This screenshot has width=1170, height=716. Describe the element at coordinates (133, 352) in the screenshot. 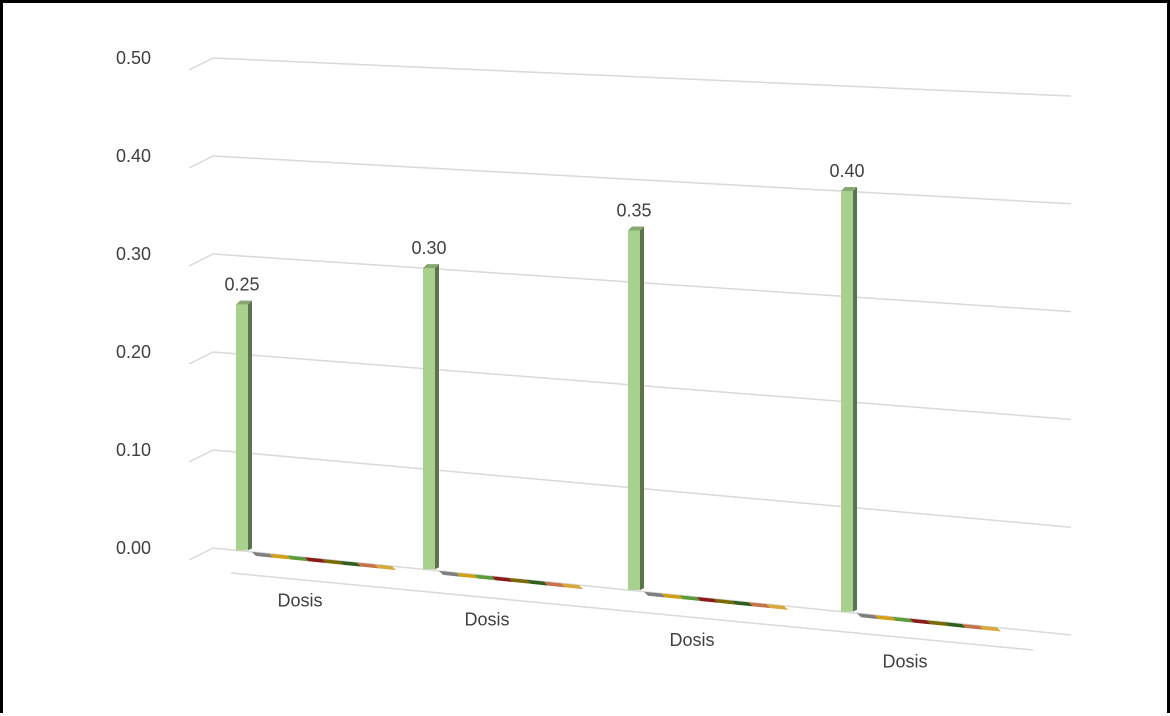

I see `y-tick-label: 0.20` at that location.